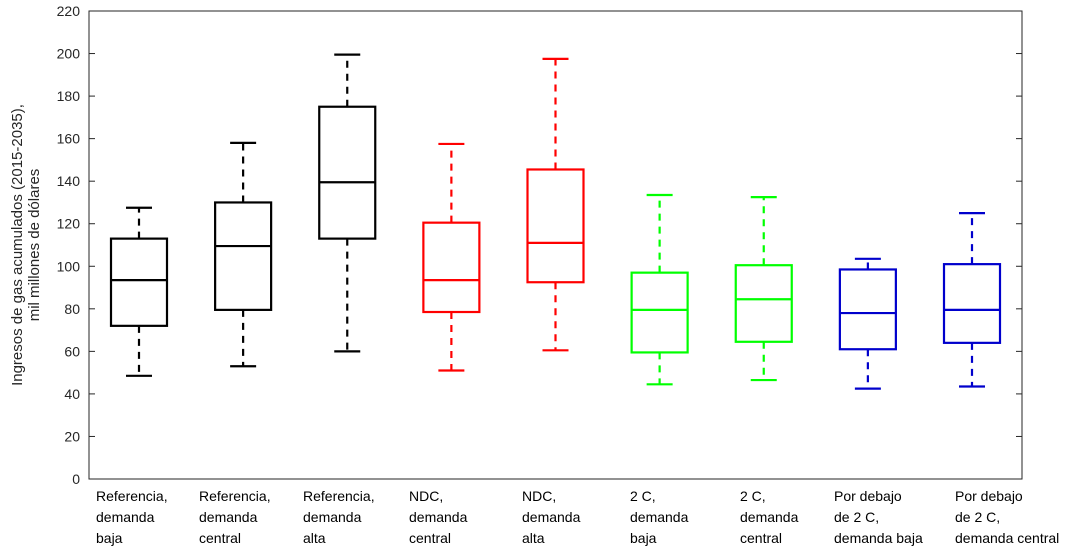 The height and width of the screenshot is (555, 1092). I want to click on x-category-label: NDC, demanda alta, so click(551, 517).